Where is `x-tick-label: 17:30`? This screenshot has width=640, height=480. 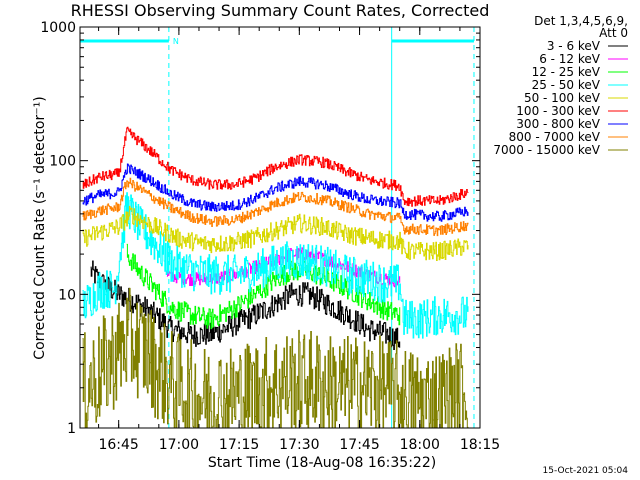 x-tick-label: 17:30 is located at coordinates (299, 445).